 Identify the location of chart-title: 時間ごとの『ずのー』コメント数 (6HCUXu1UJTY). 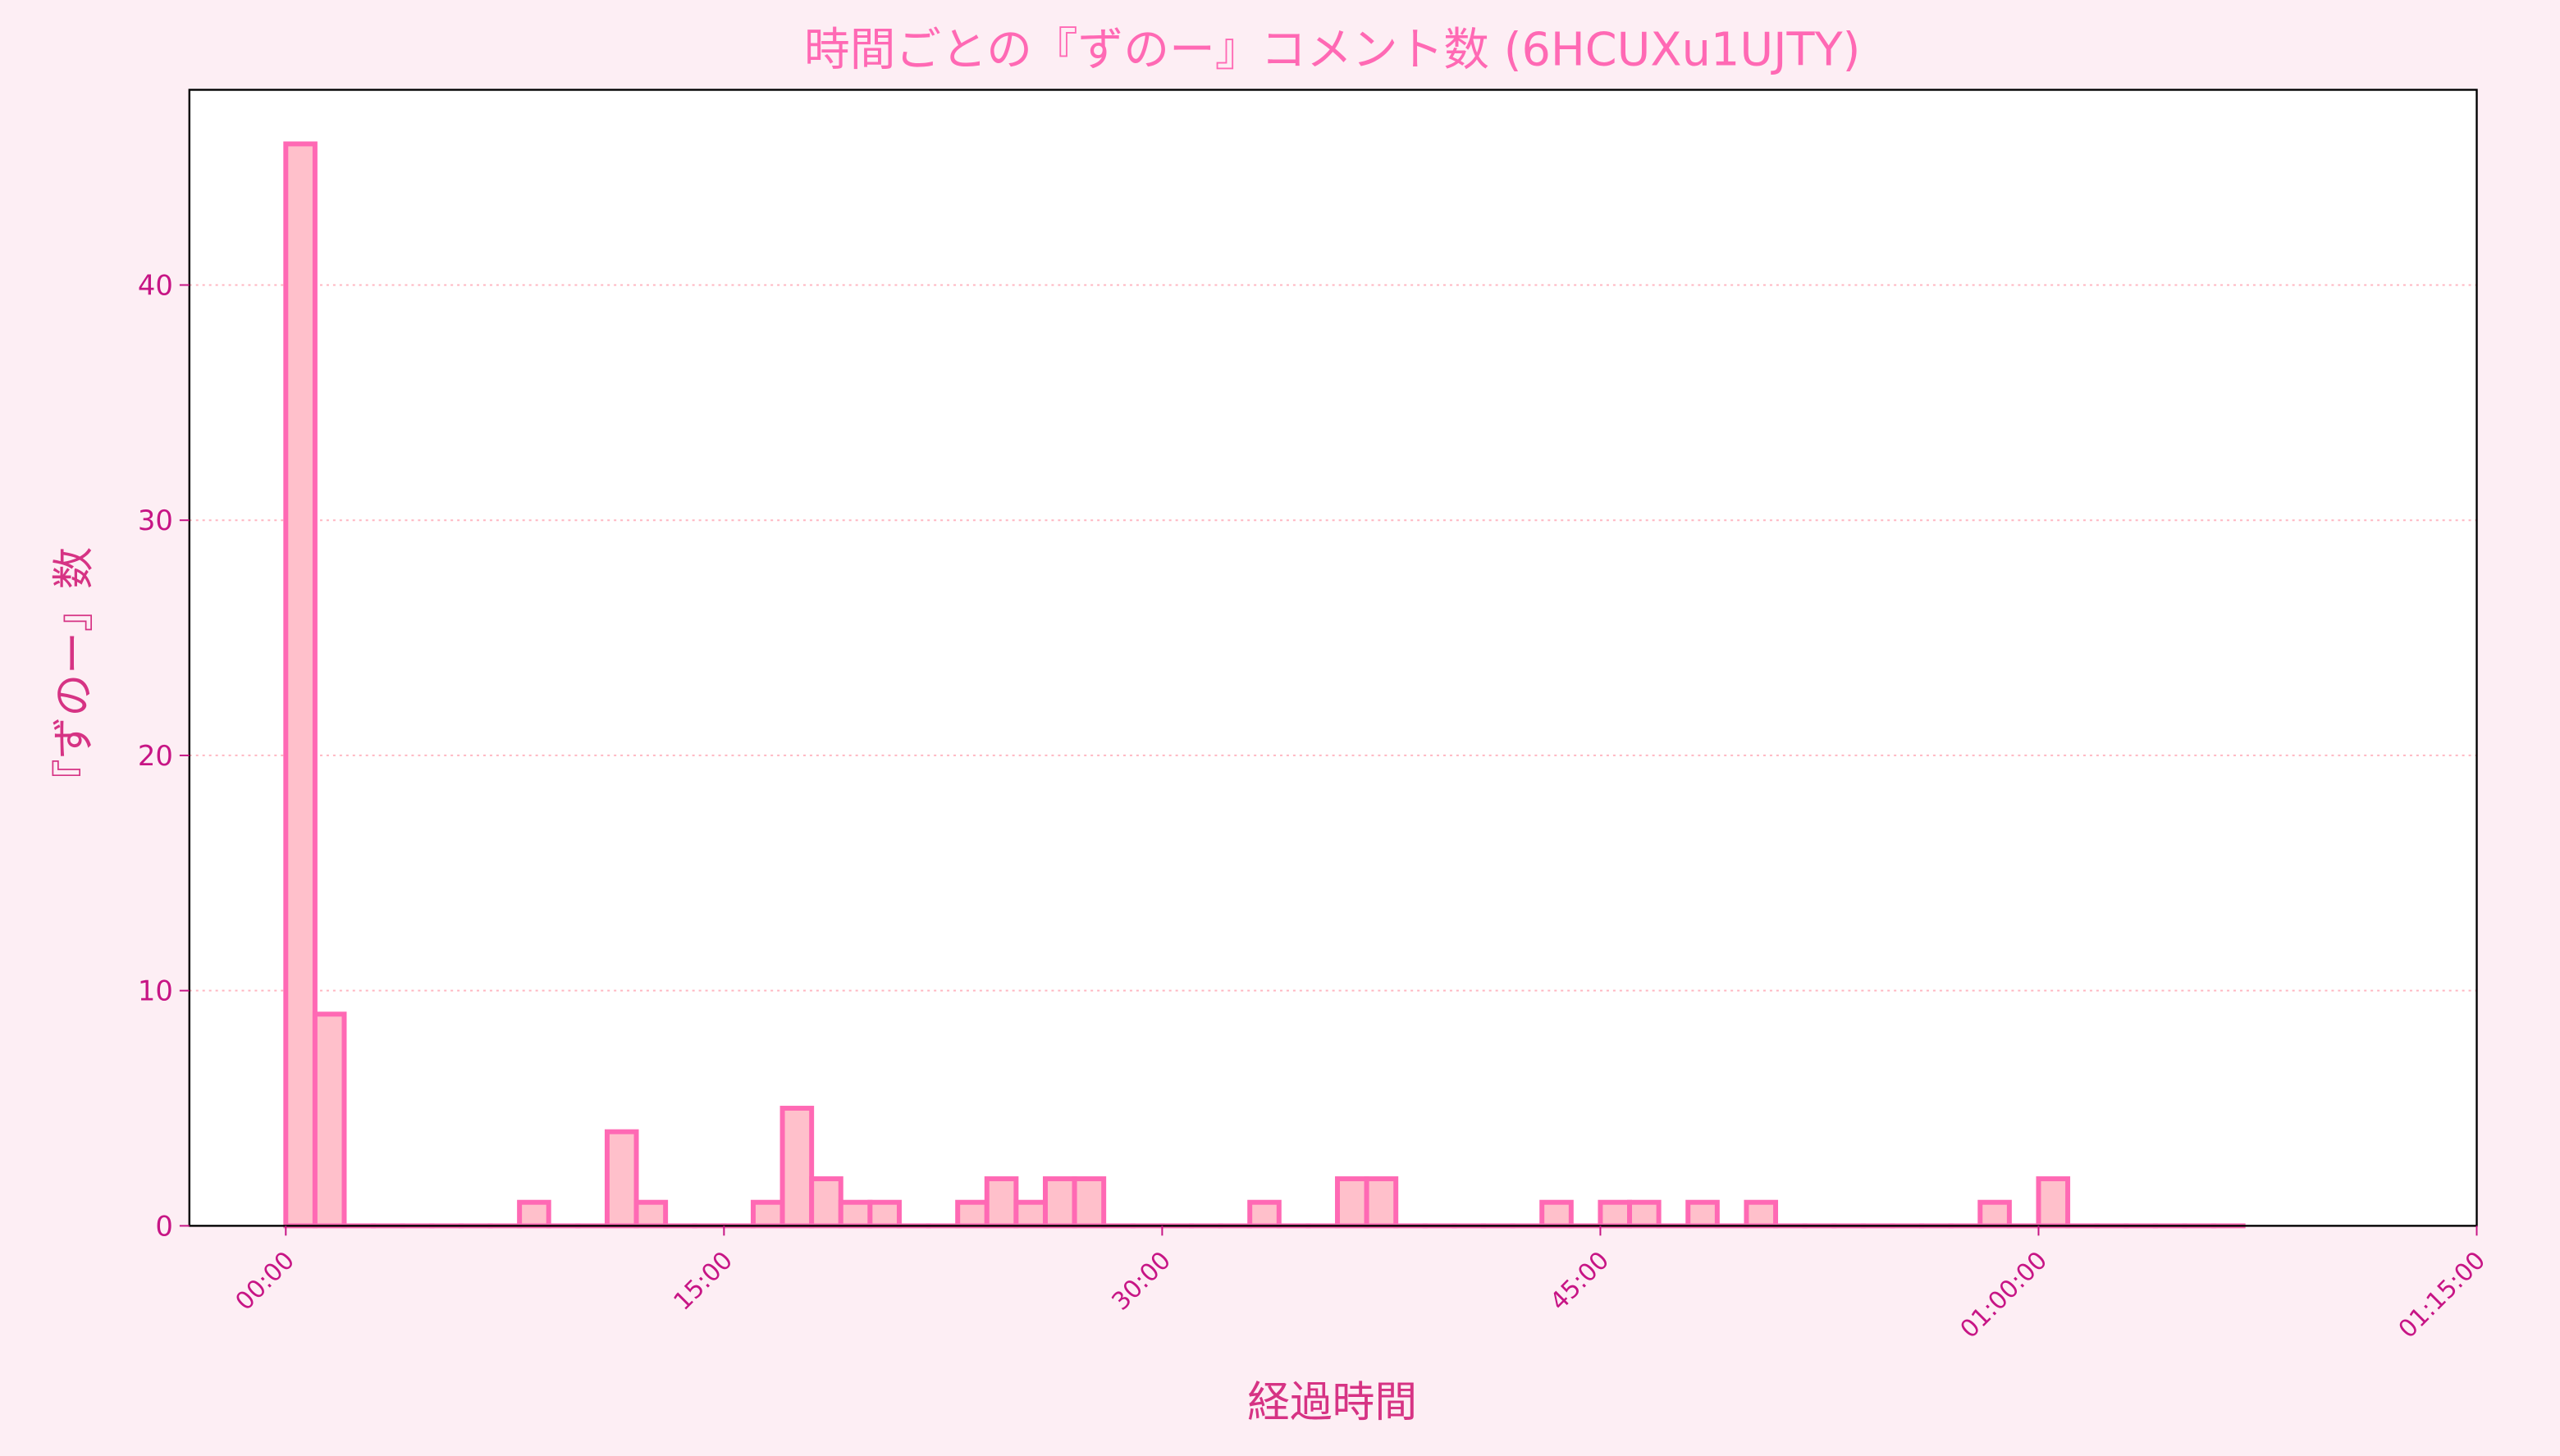
(1332, 50).